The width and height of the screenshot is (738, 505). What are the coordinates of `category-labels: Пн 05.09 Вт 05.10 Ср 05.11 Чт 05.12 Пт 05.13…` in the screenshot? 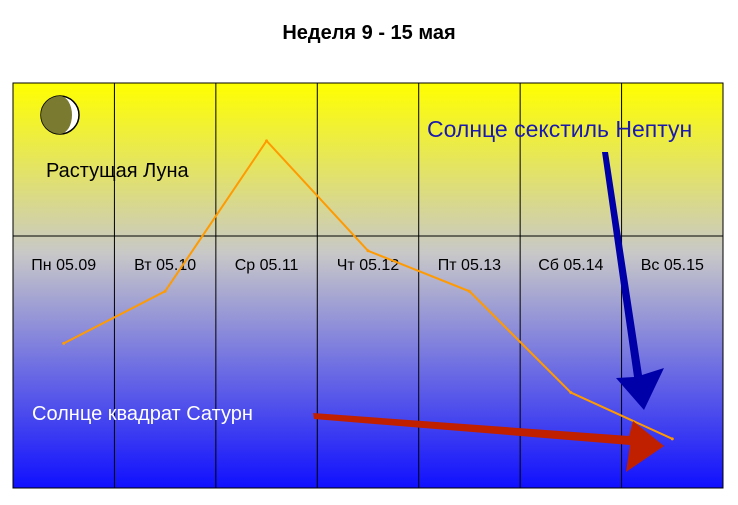 It's located at (367, 265).